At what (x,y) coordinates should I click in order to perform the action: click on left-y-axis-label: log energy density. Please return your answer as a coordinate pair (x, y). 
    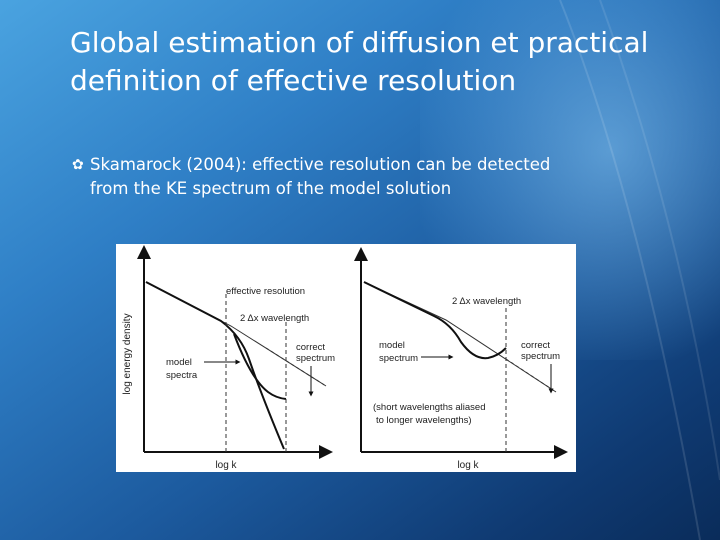
    Looking at the image, I should click on (127, 353).